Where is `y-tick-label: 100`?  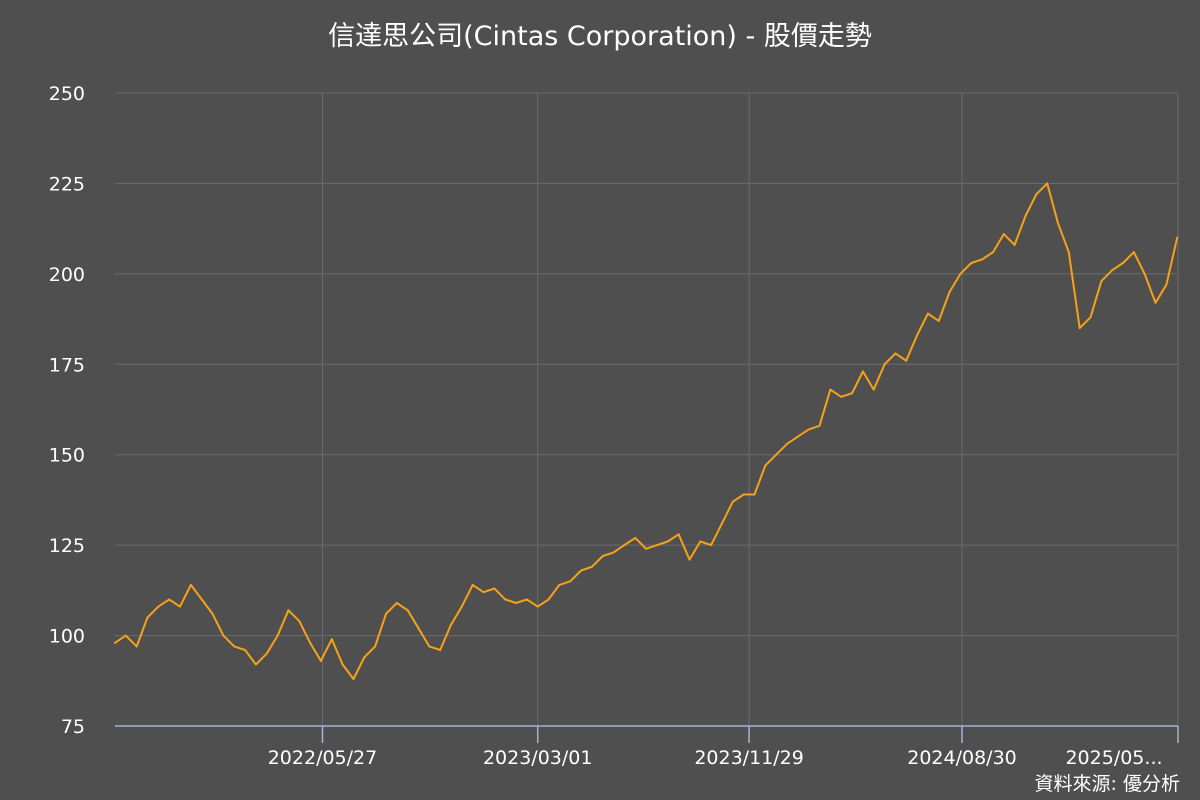
y-tick-label: 100 is located at coordinates (67, 637).